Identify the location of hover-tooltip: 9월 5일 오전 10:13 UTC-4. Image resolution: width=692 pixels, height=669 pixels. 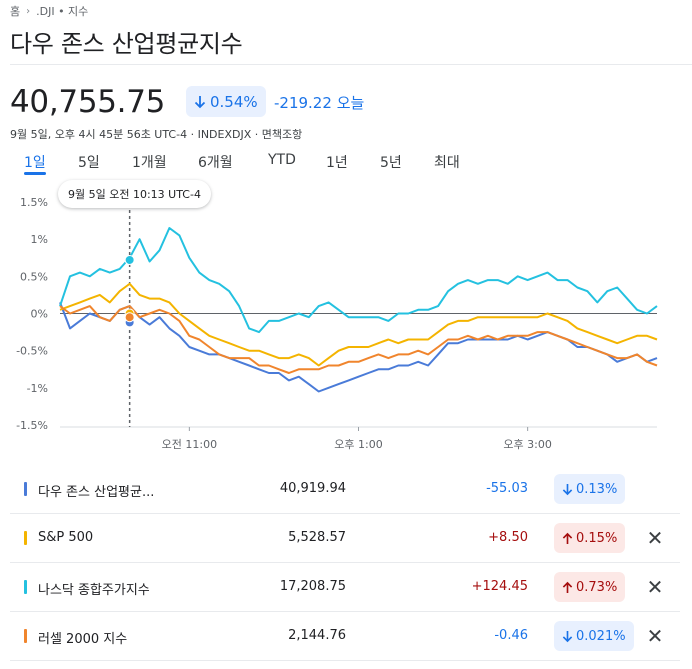
(134, 194).